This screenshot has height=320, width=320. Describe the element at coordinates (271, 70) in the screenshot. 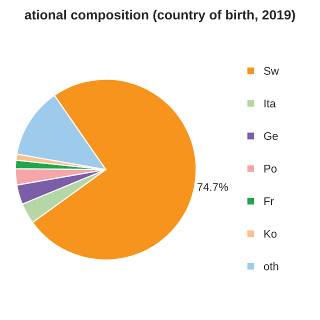

I see `legend-label: Sw` at that location.